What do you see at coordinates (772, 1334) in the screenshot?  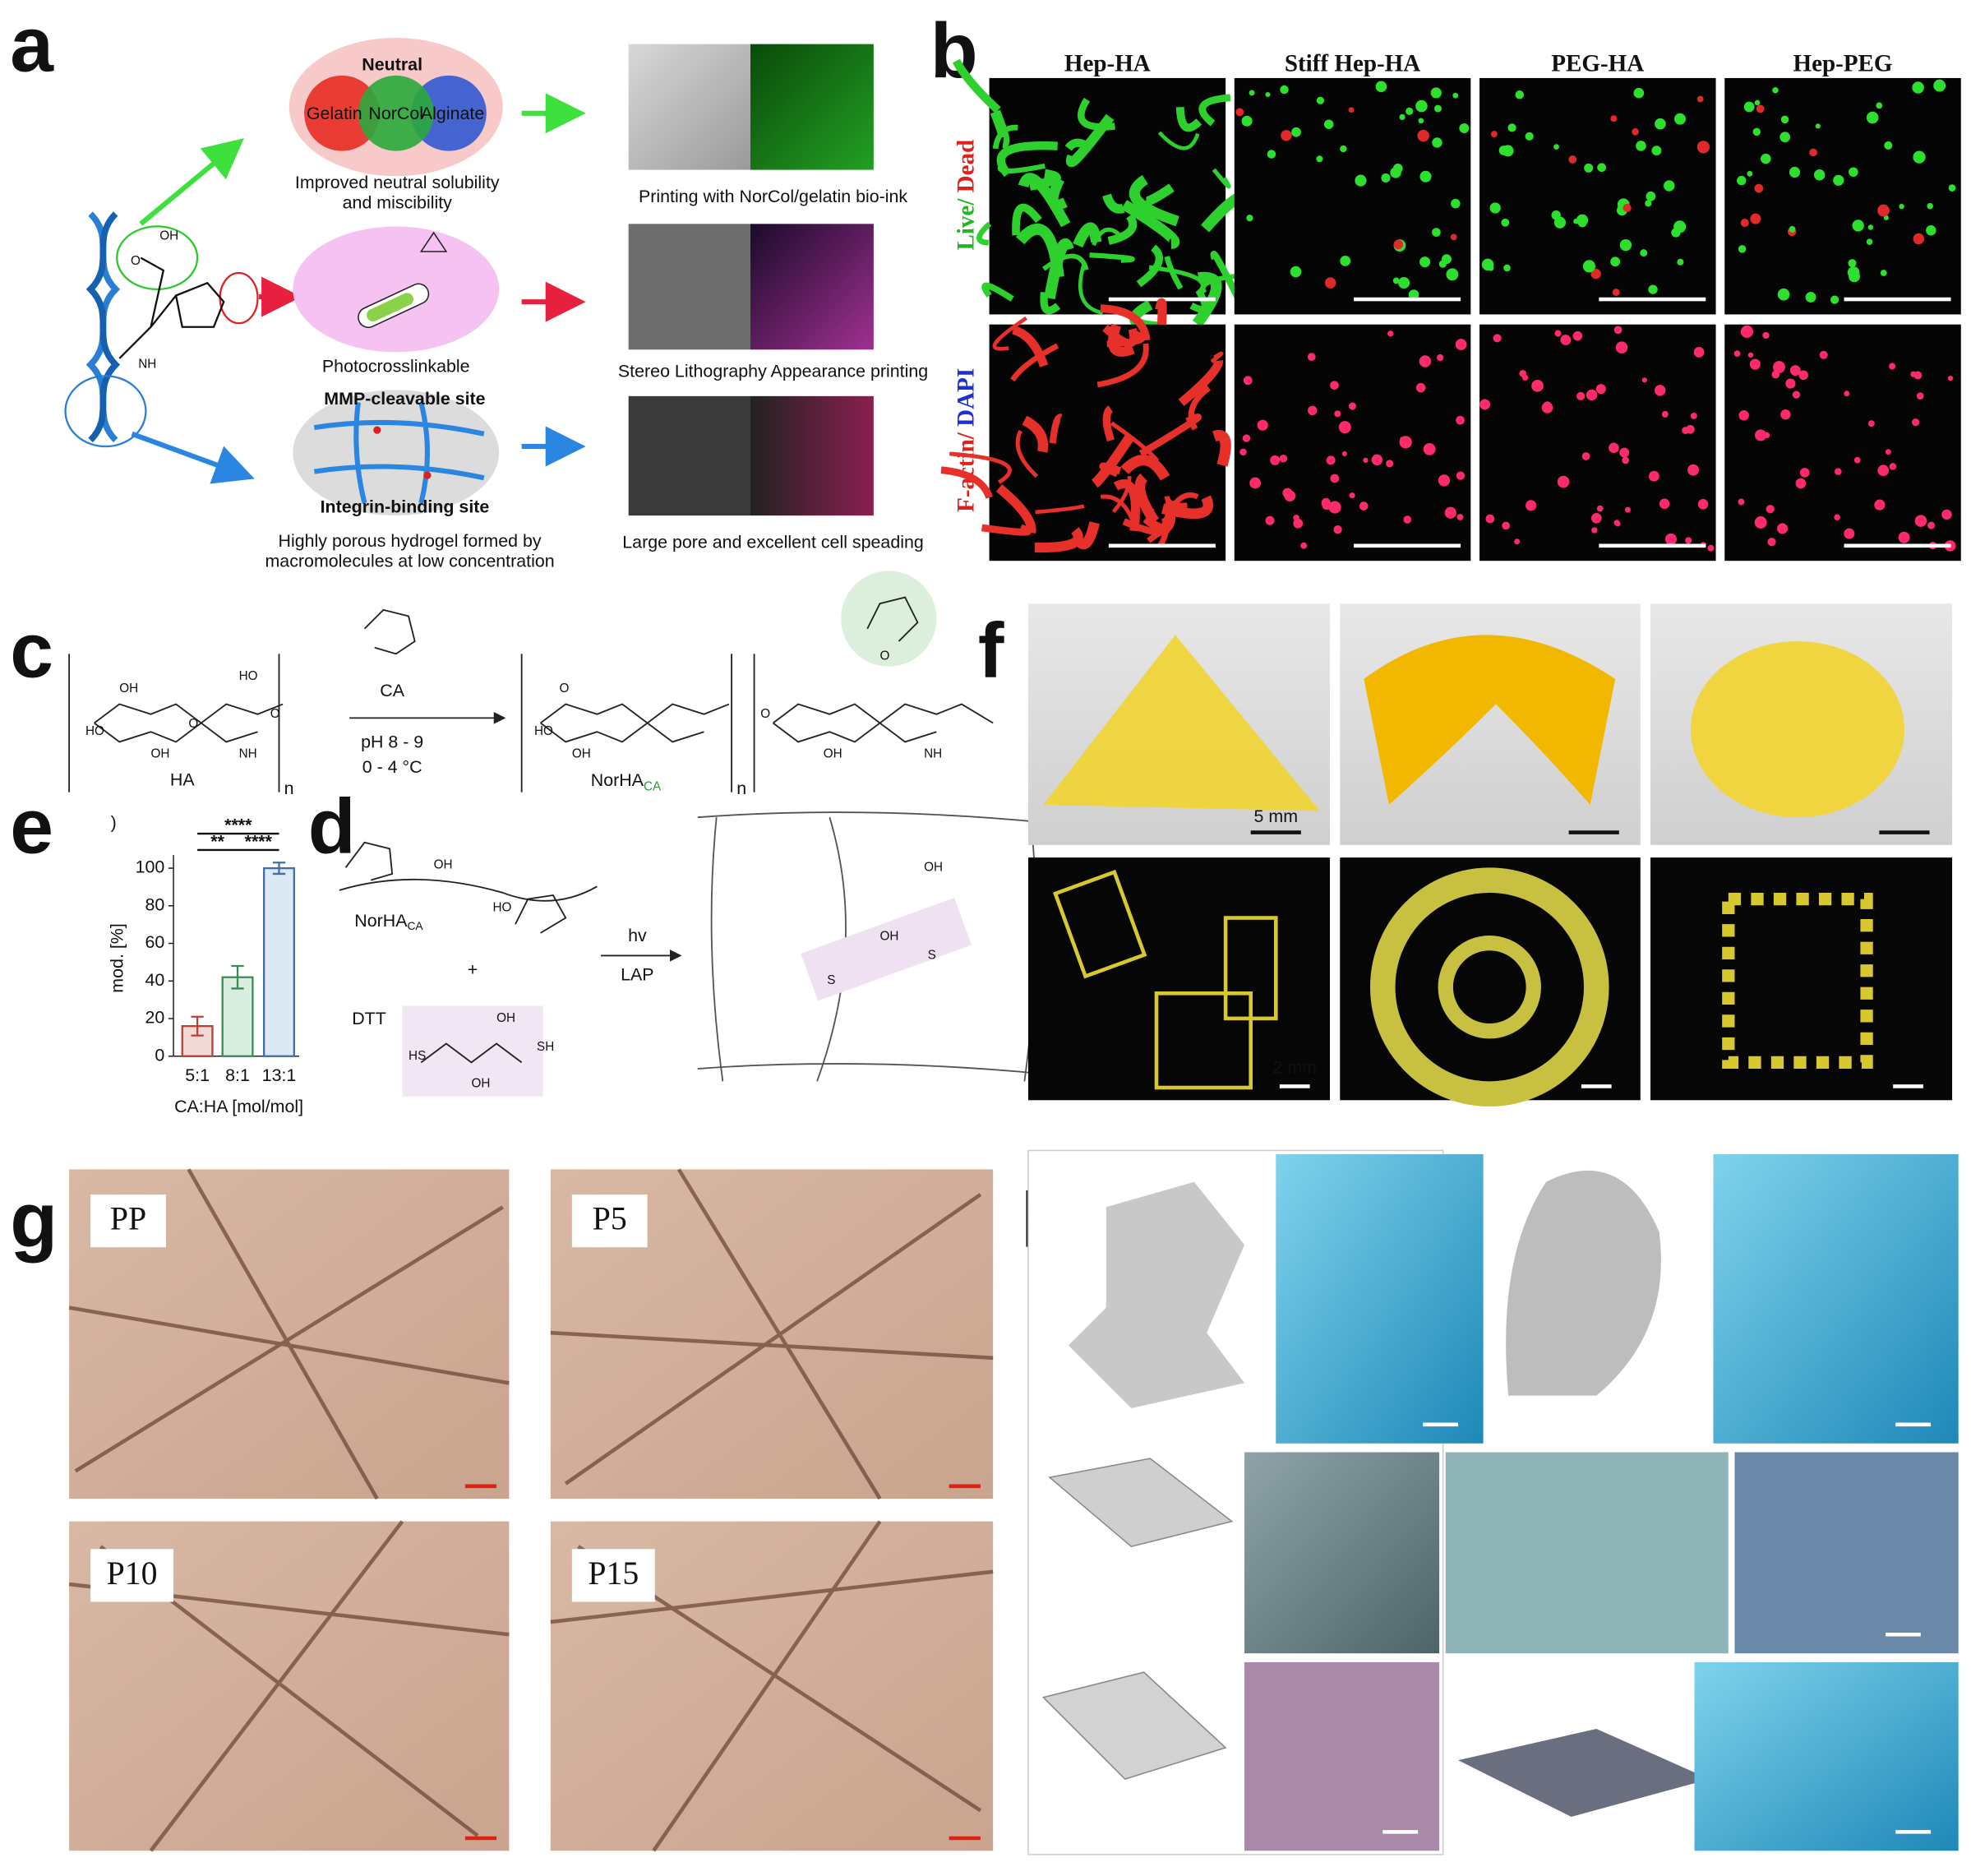 I see `strand` at bounding box center [772, 1334].